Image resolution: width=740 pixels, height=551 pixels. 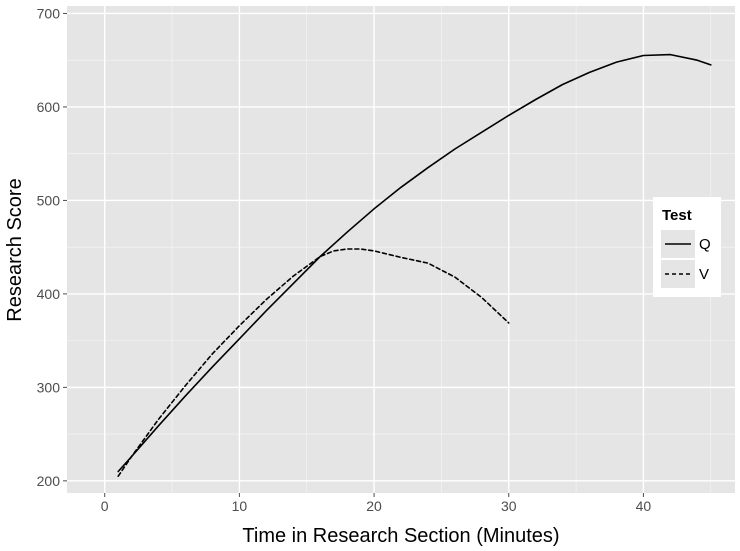 I want to click on x-tick-label: 30, so click(x=509, y=506).